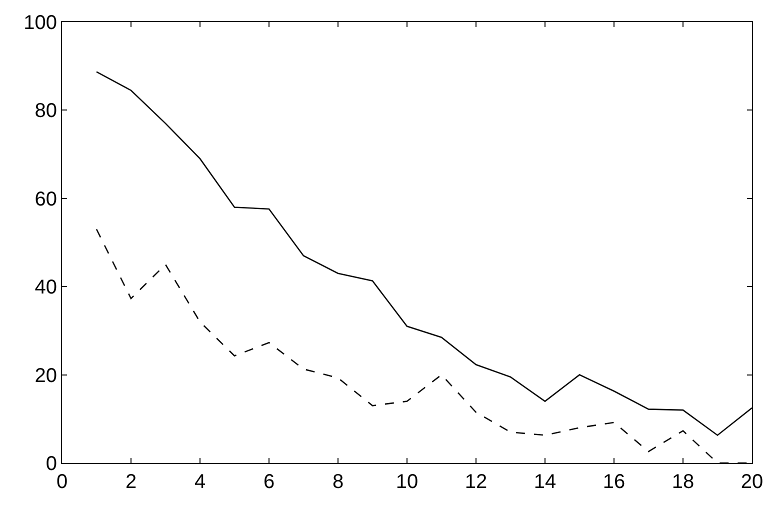  I want to click on x-tick-label: 6, so click(269, 482).